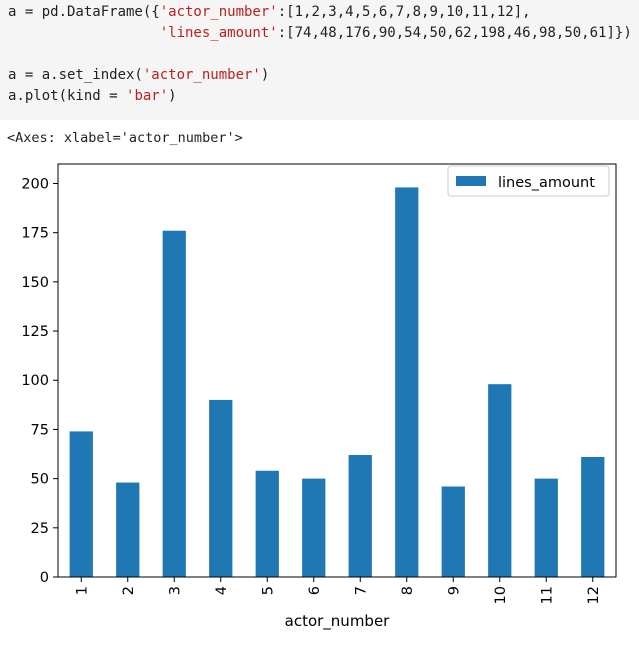 The image size is (639, 654). I want to click on x-tick-label: 1, so click(82, 590).